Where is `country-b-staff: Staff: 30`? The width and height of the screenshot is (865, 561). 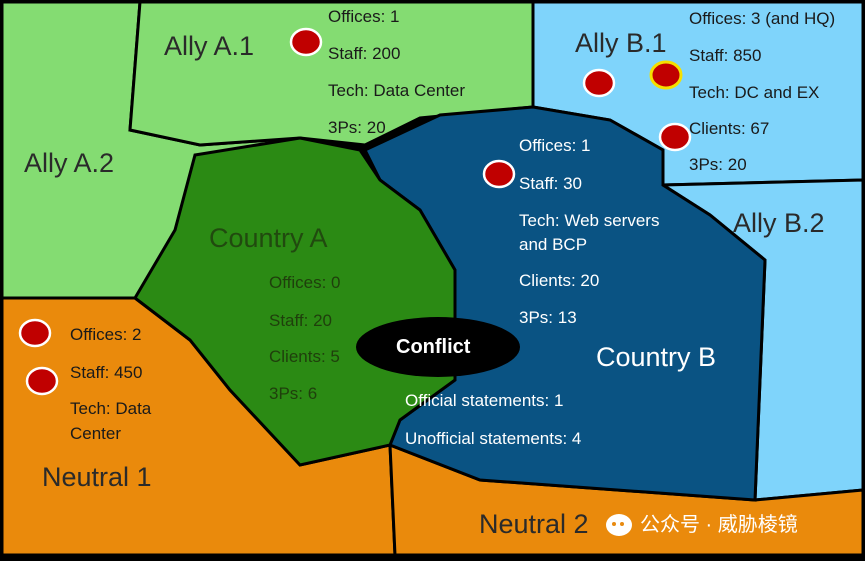 country-b-staff: Staff: 30 is located at coordinates (551, 183).